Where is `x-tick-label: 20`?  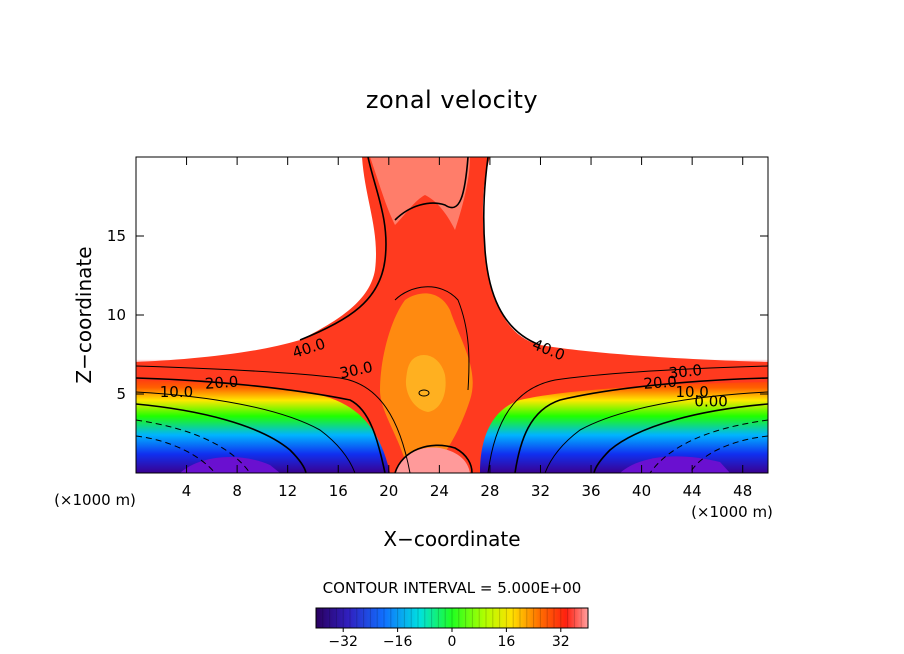
x-tick-label: 20 is located at coordinates (388, 491).